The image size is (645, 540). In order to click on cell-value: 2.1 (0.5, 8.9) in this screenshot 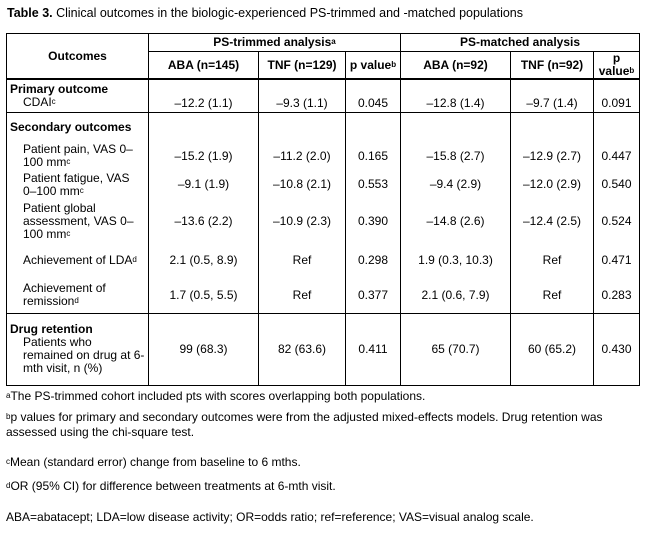, I will do `click(203, 260)`.